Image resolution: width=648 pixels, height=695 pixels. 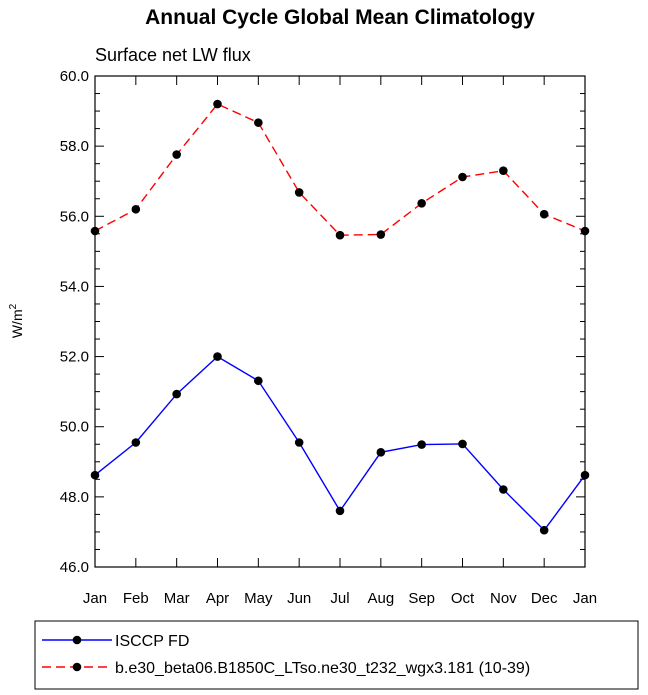 I want to click on x-tick-label: Apr, so click(x=217, y=598).